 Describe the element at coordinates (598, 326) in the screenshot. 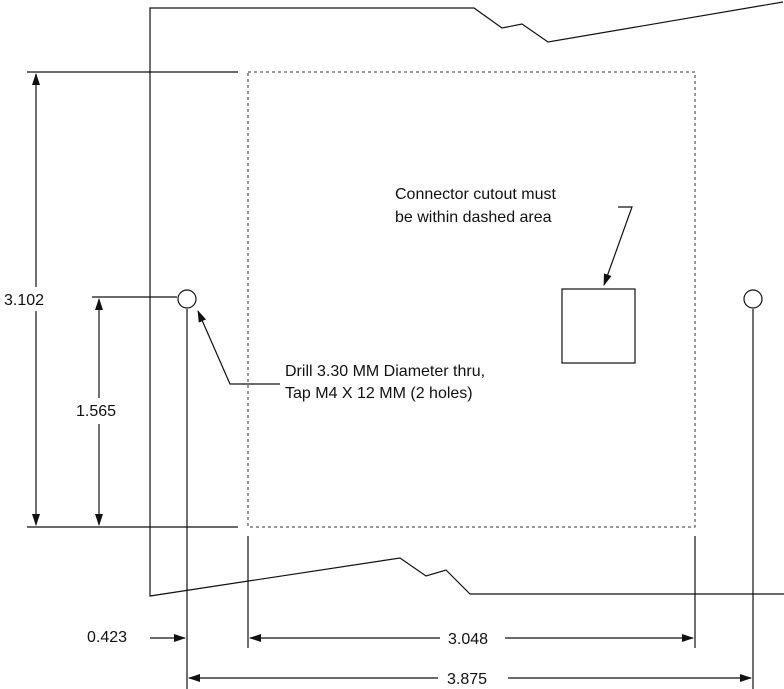

I see `connector-cutout` at that location.